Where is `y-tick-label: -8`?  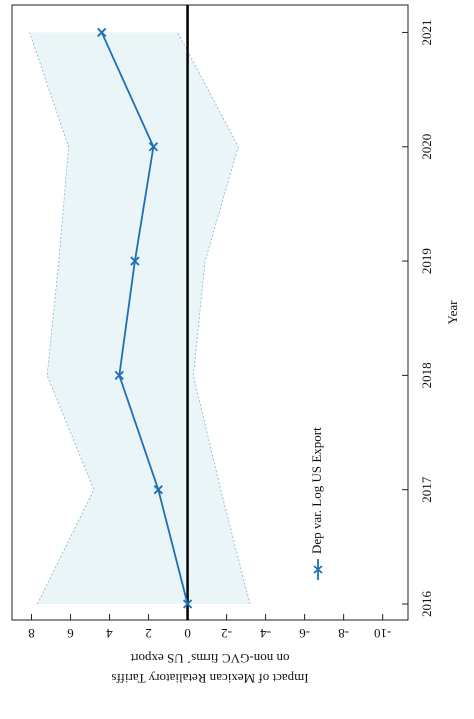 y-tick-label: -8 is located at coordinates (343, 633).